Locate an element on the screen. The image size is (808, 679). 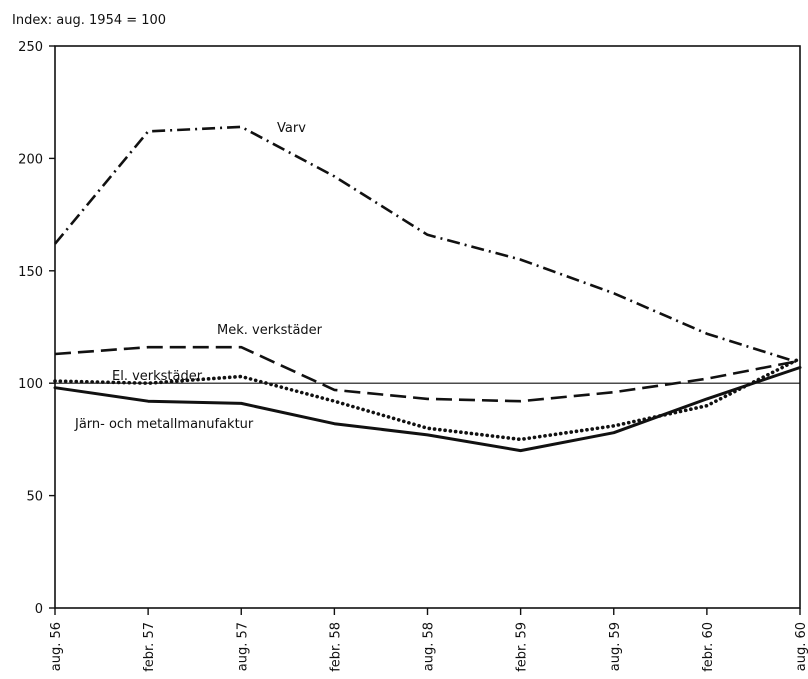
series-line-jarn-och-metallmanufaktur is located at coordinates (427, 409).